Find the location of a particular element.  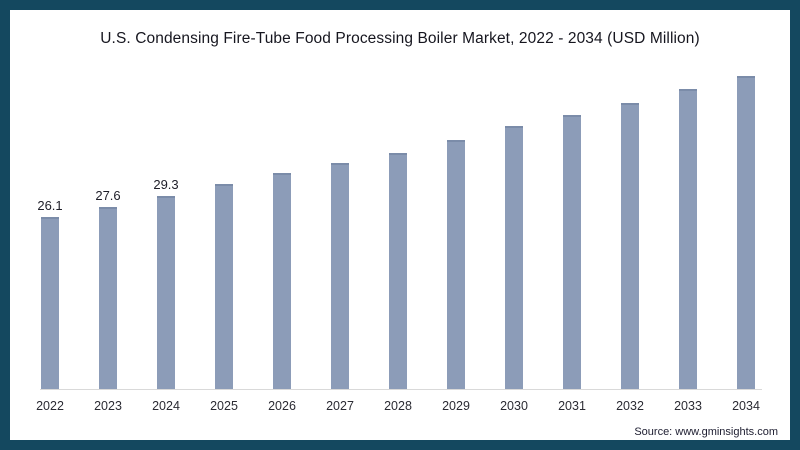

x-axis-label-2030: 2030 is located at coordinates (514, 406).